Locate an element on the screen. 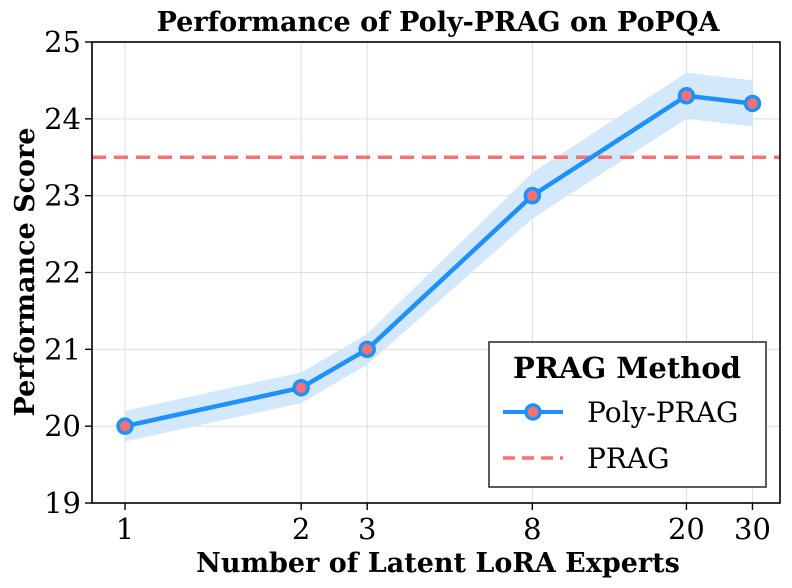  y-tick-label: 24 is located at coordinates (62, 119).